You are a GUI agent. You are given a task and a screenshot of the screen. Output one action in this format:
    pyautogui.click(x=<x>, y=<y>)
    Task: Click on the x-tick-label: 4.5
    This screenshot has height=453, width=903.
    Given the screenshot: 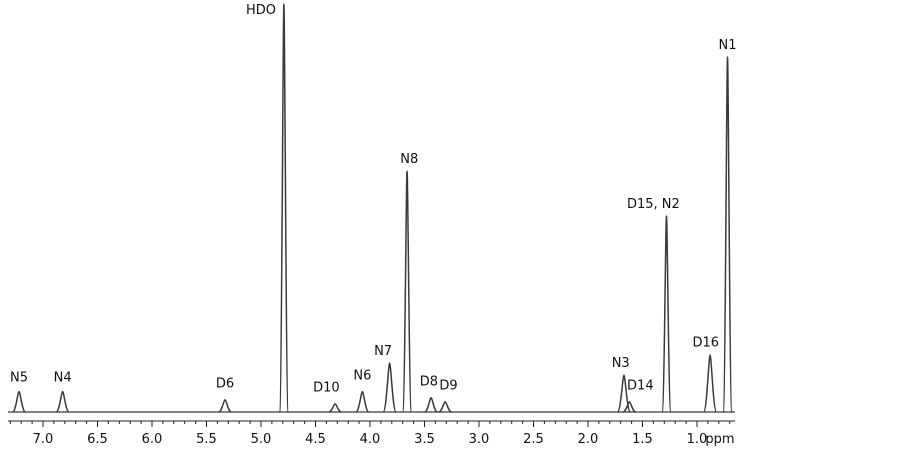 What is the action you would take?
    pyautogui.click(x=315, y=439)
    